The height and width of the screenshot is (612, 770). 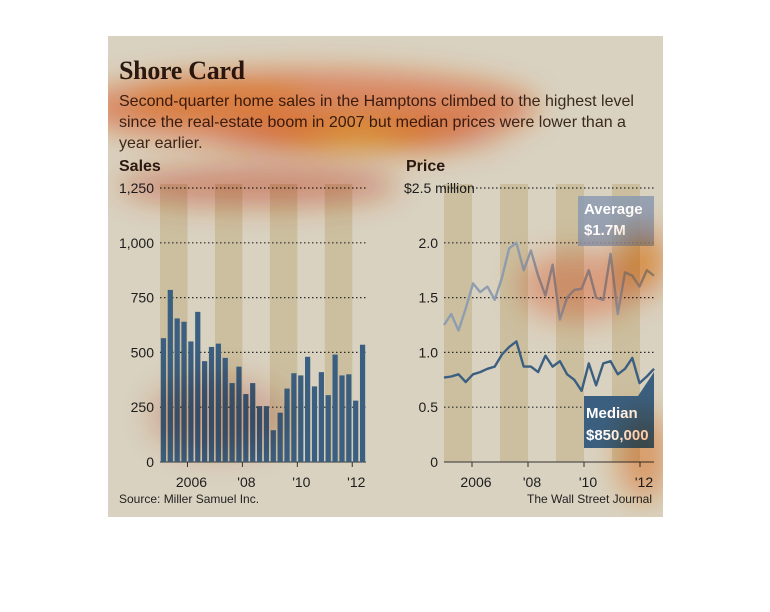 I want to click on price-panel-title: Price, so click(x=426, y=166).